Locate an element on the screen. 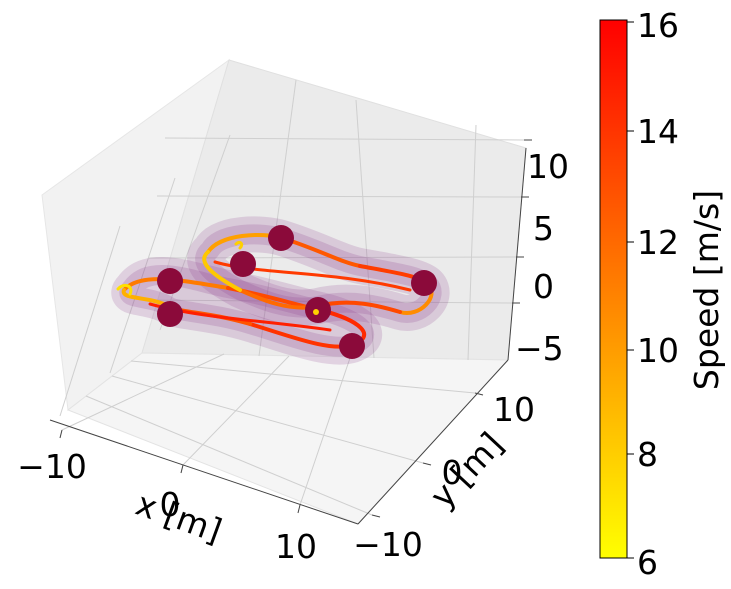  y-tick-label-1: 0 is located at coordinates (452, 472).